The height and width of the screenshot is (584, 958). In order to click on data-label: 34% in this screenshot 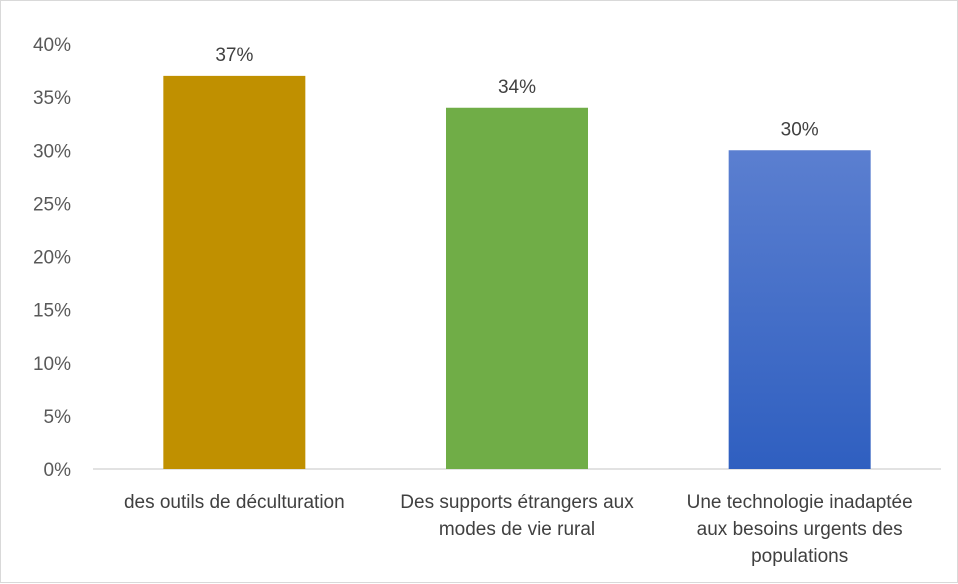, I will do `click(517, 87)`.